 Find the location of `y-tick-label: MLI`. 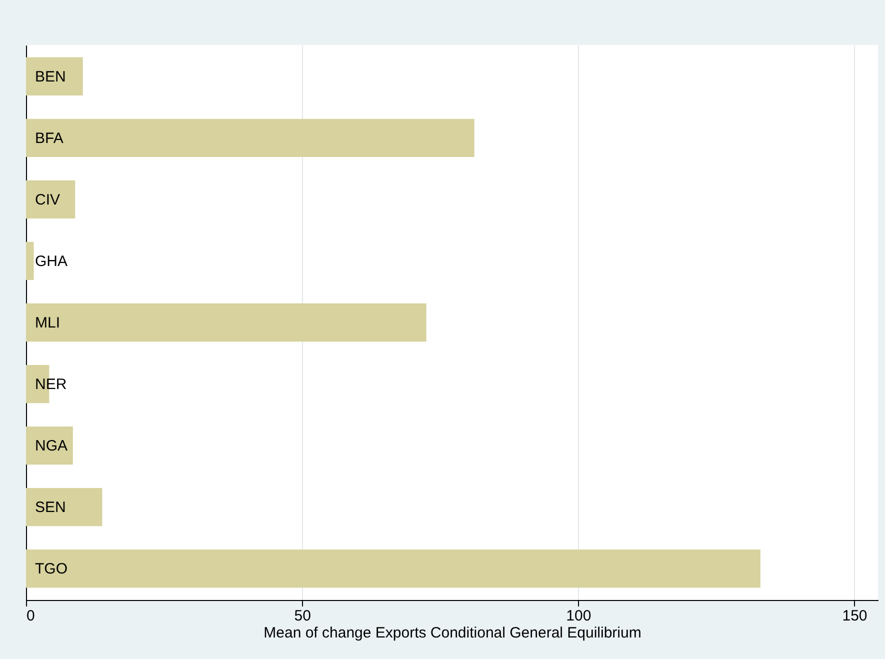

y-tick-label: MLI is located at coordinates (47, 323).